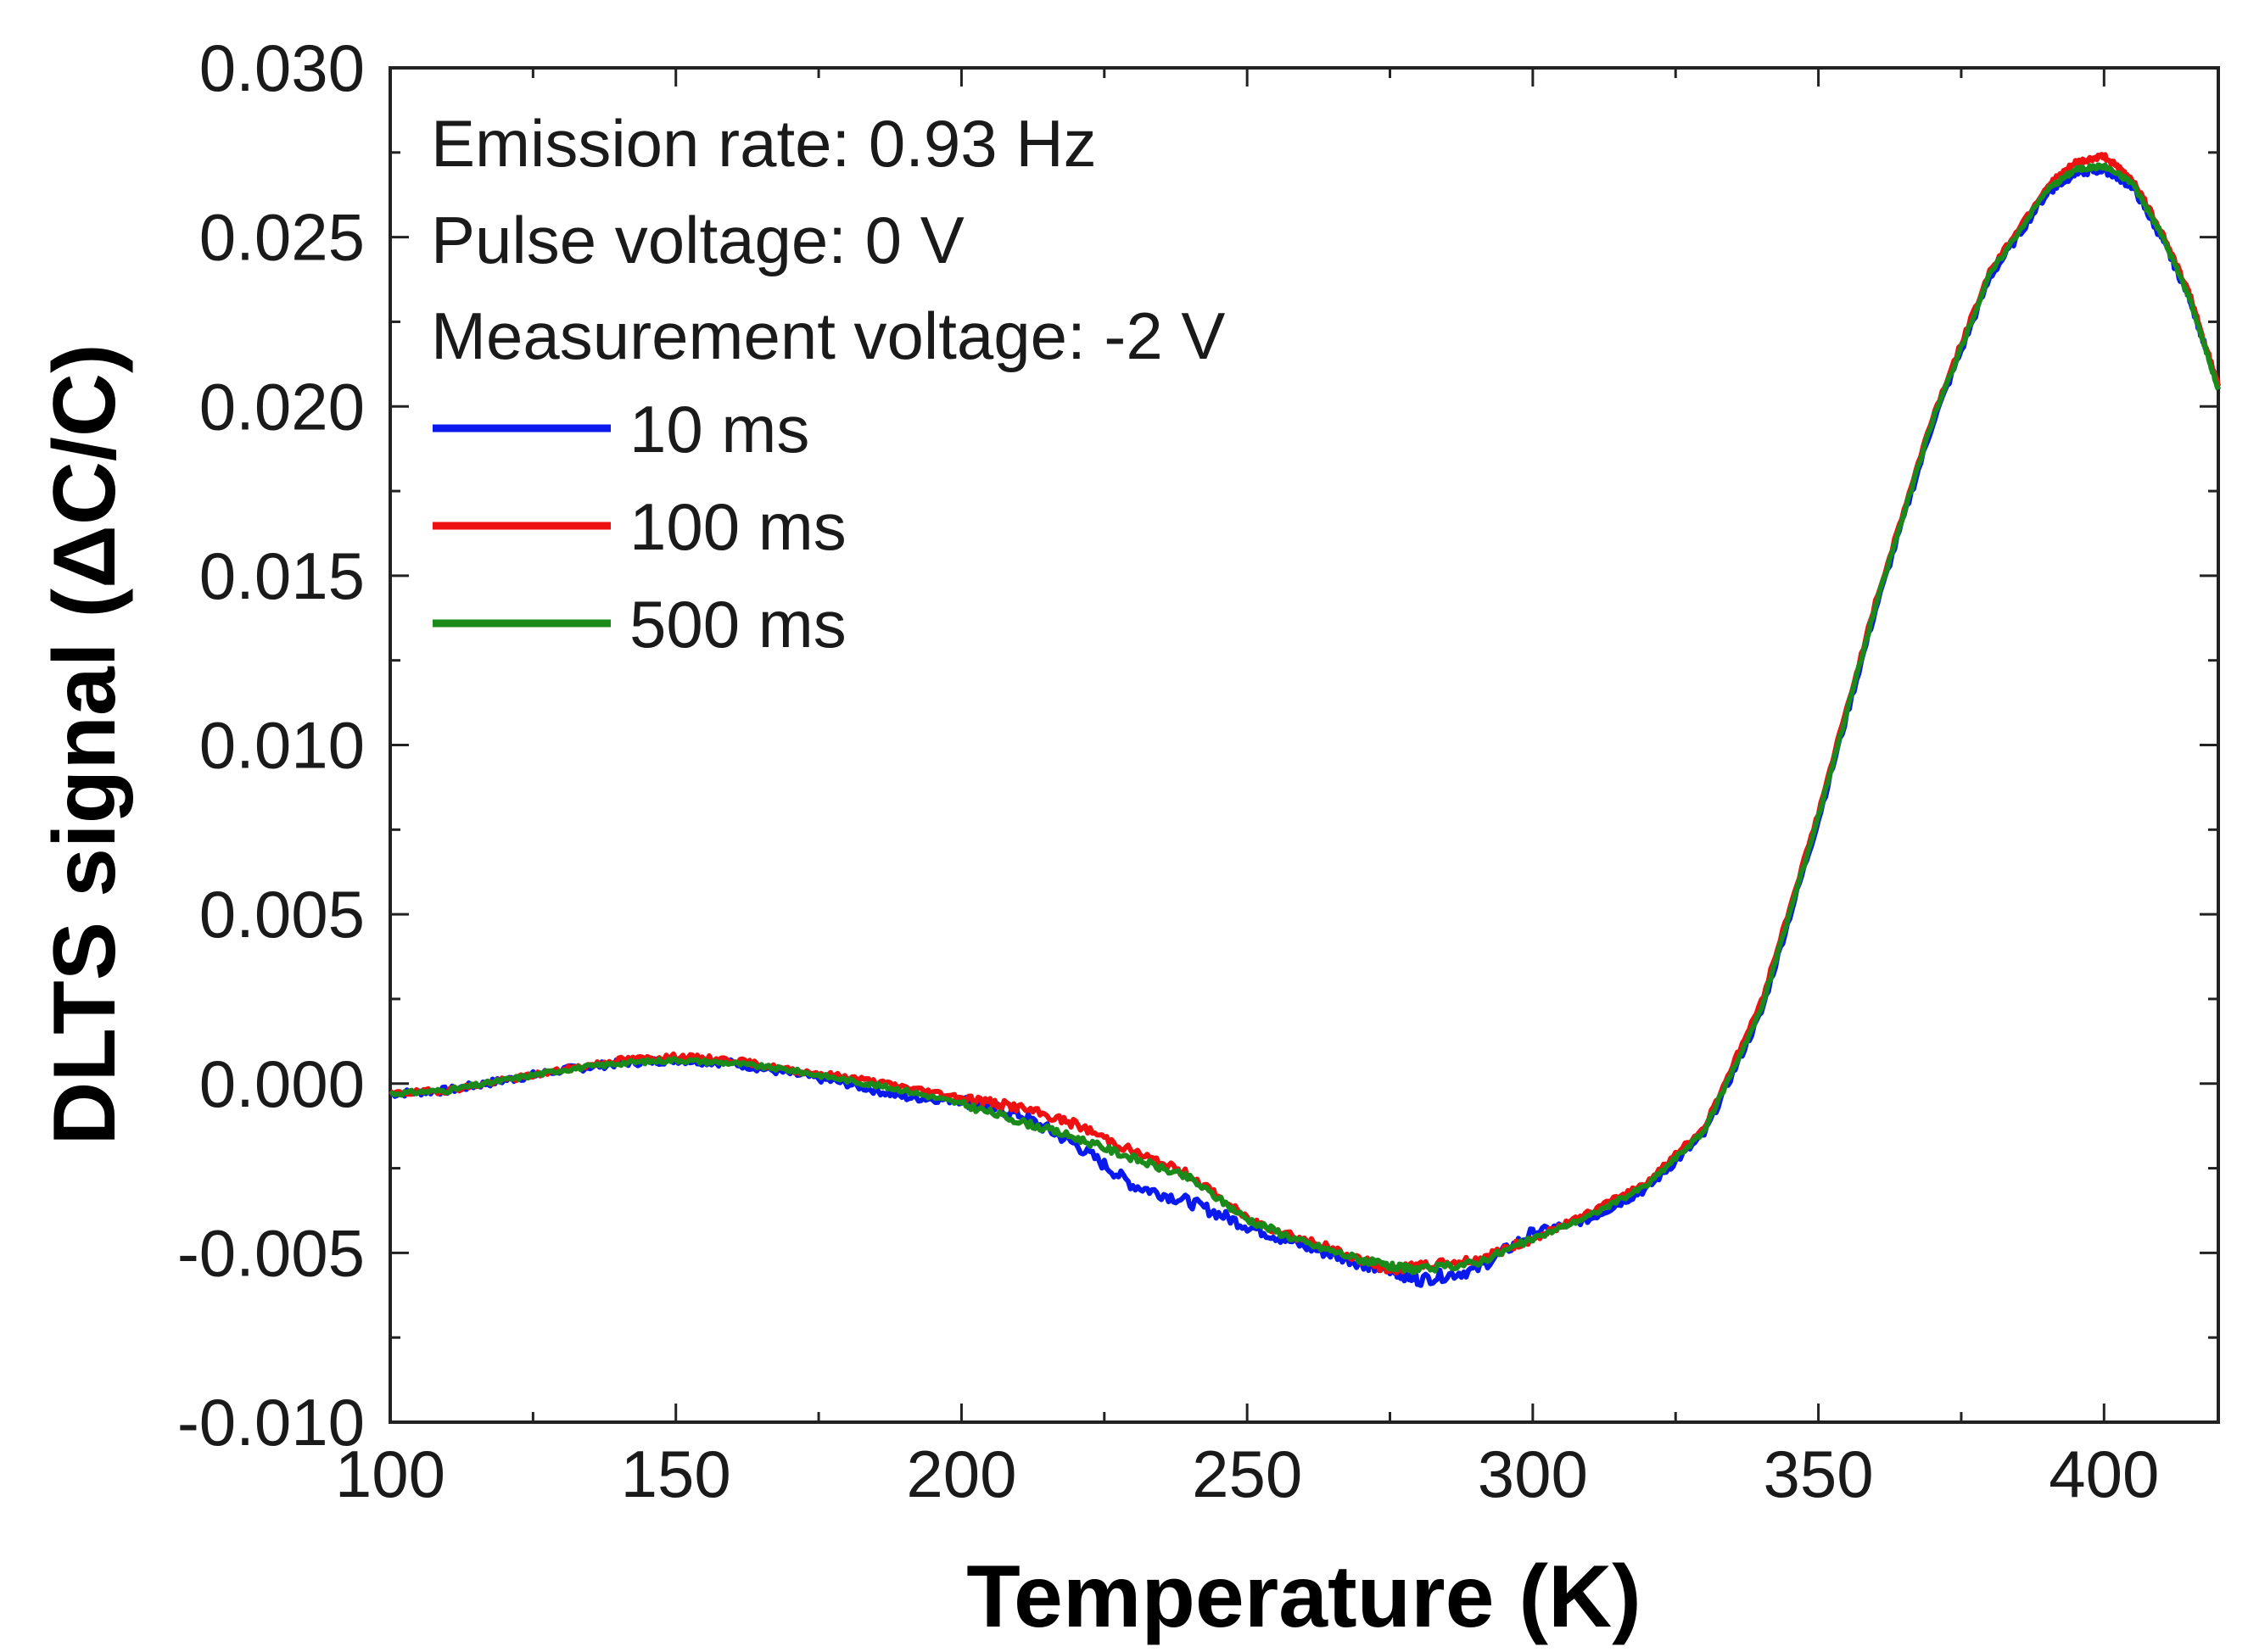 The height and width of the screenshot is (1652, 2248). I want to click on x-tick-label: 250, so click(1247, 1474).